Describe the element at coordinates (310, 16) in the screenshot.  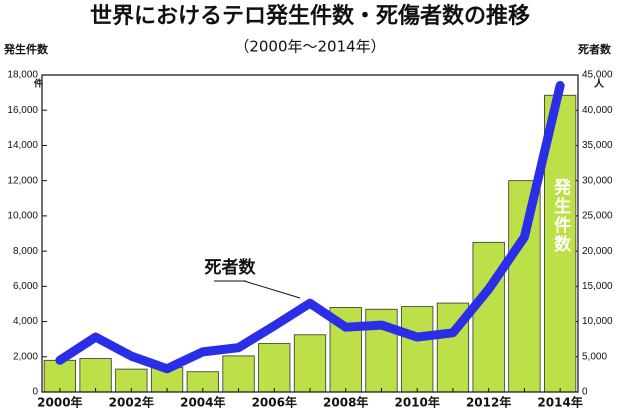
I see `chart-title: 世界におけるテロ発生件数・死傷者数の推移` at that location.